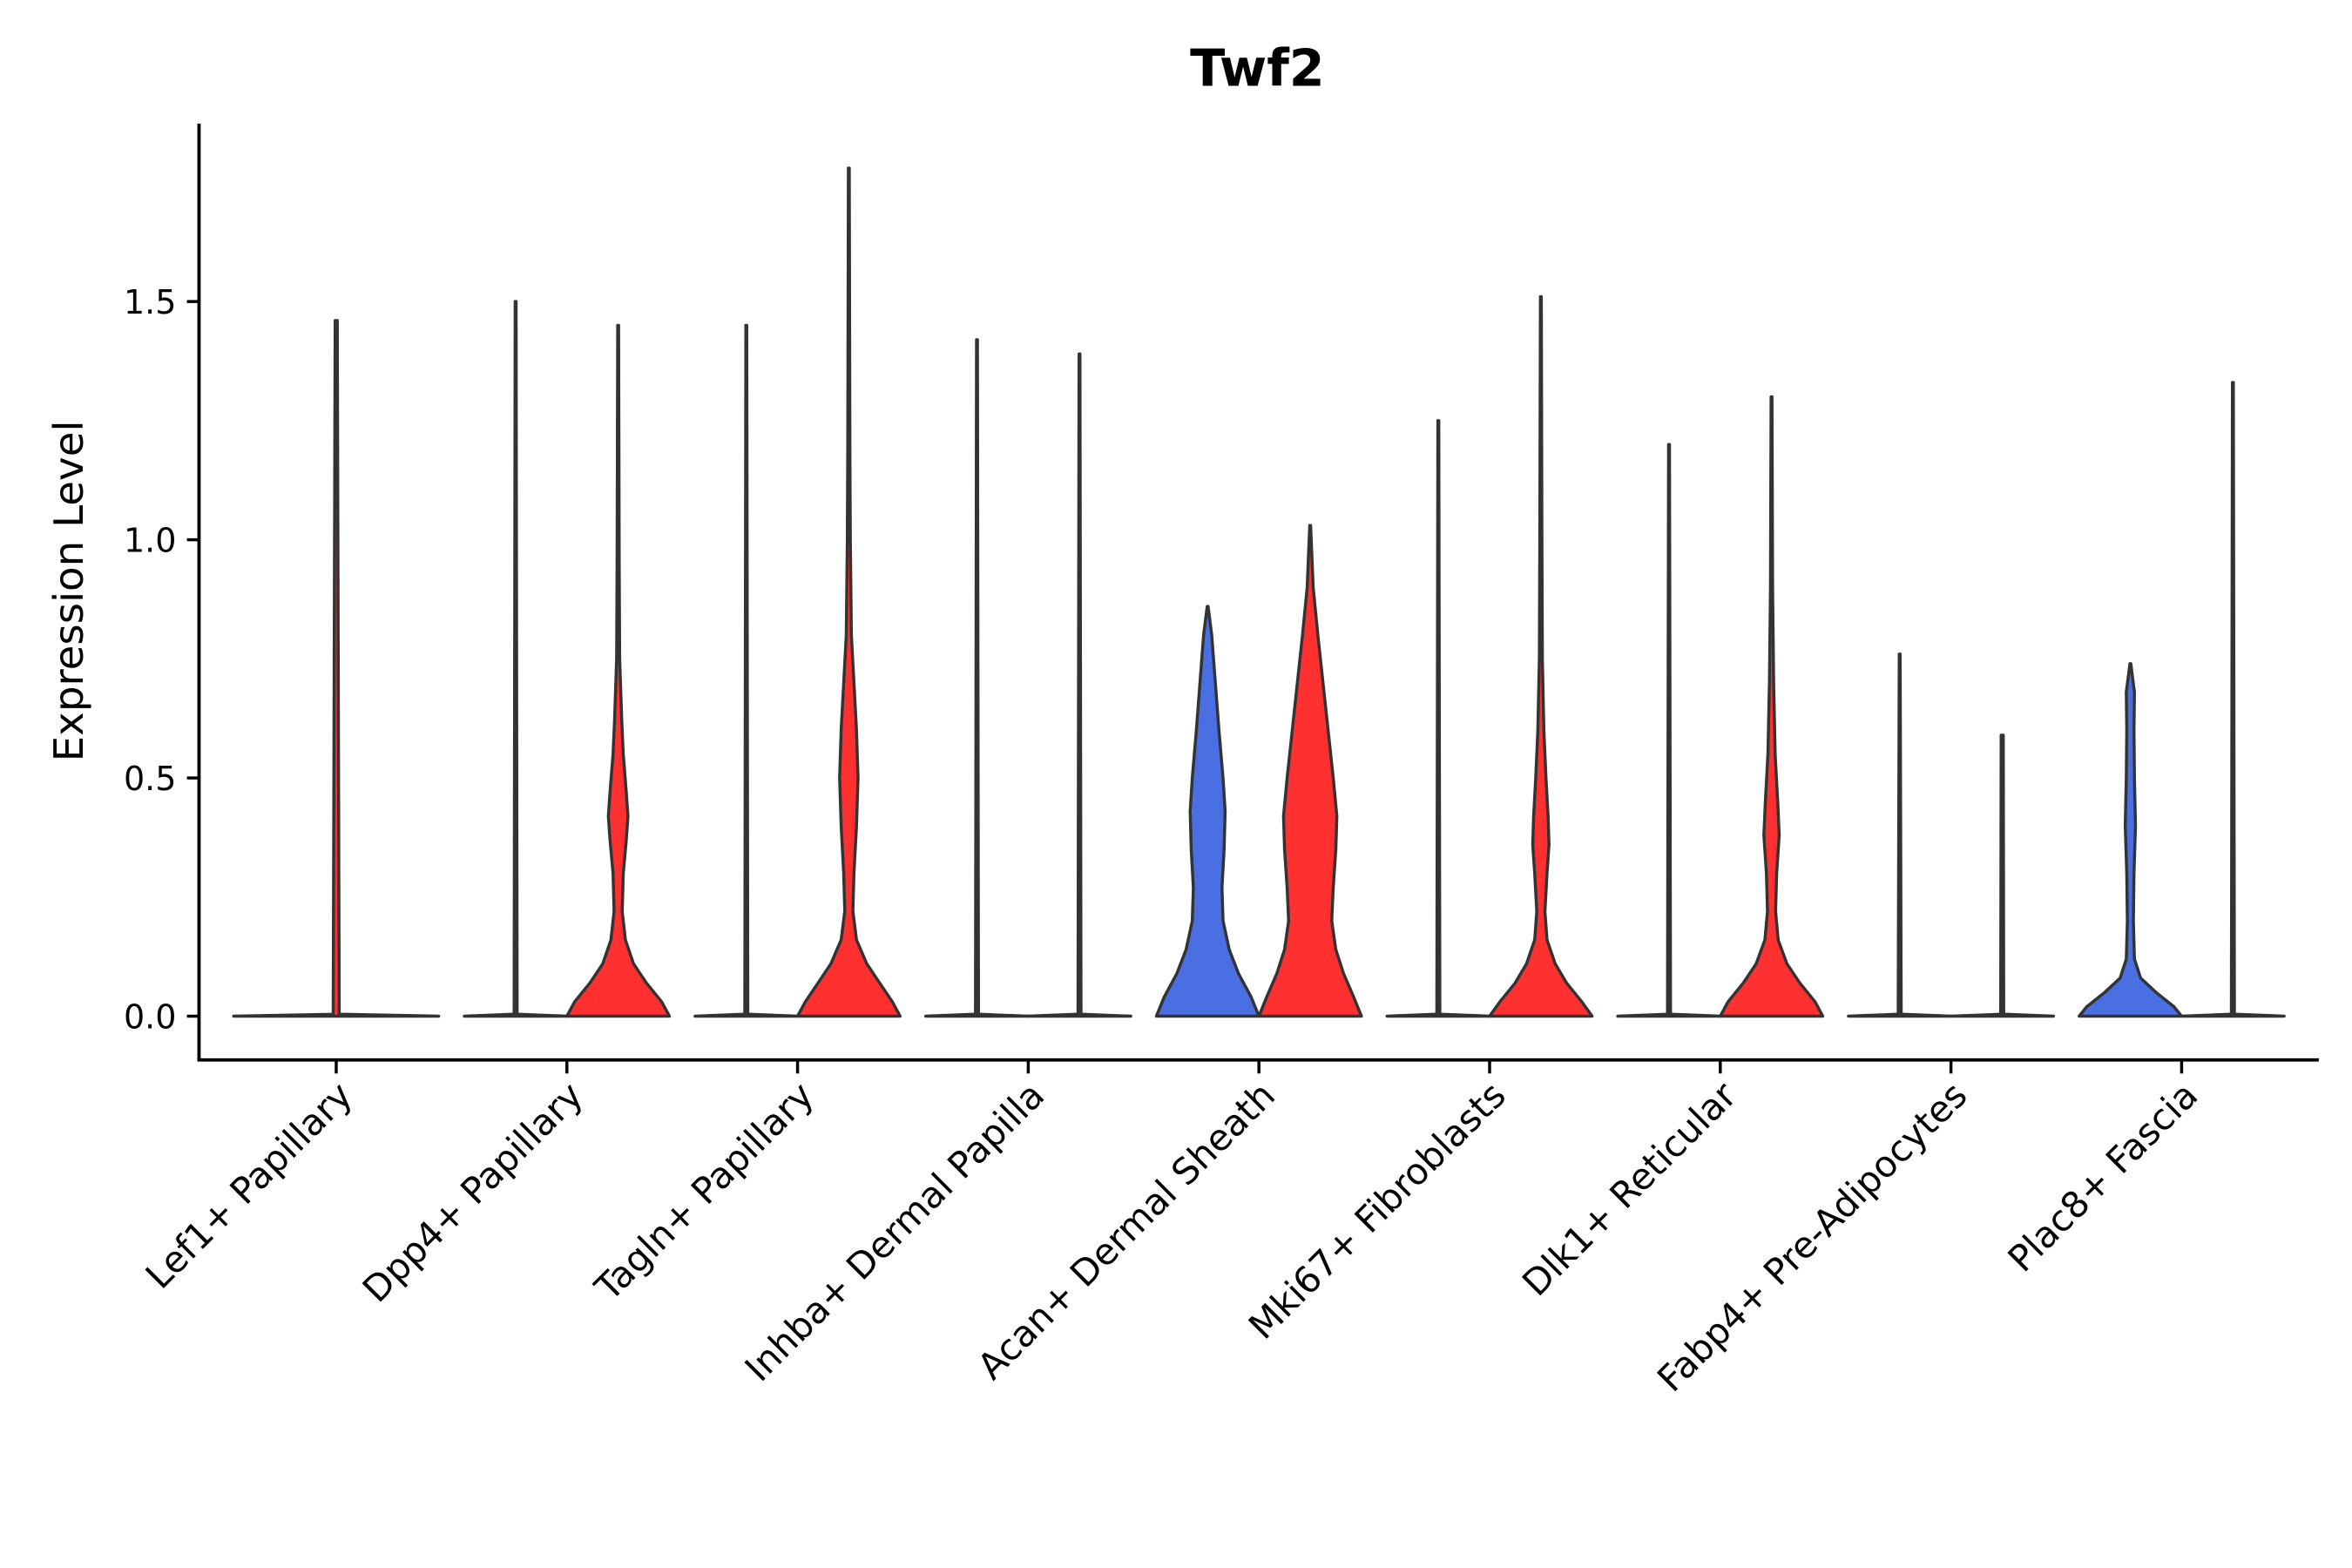 This screenshot has width=2352, height=1568. I want to click on violin-3-group_b, so click(1079, 685).